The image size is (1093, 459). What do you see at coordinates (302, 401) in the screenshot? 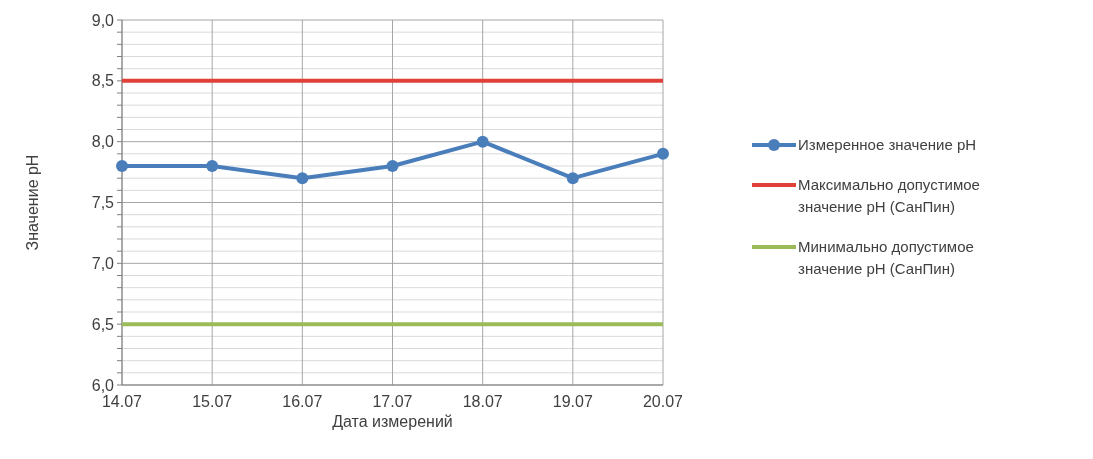
I see `x-tick-label: 16.07` at bounding box center [302, 401].